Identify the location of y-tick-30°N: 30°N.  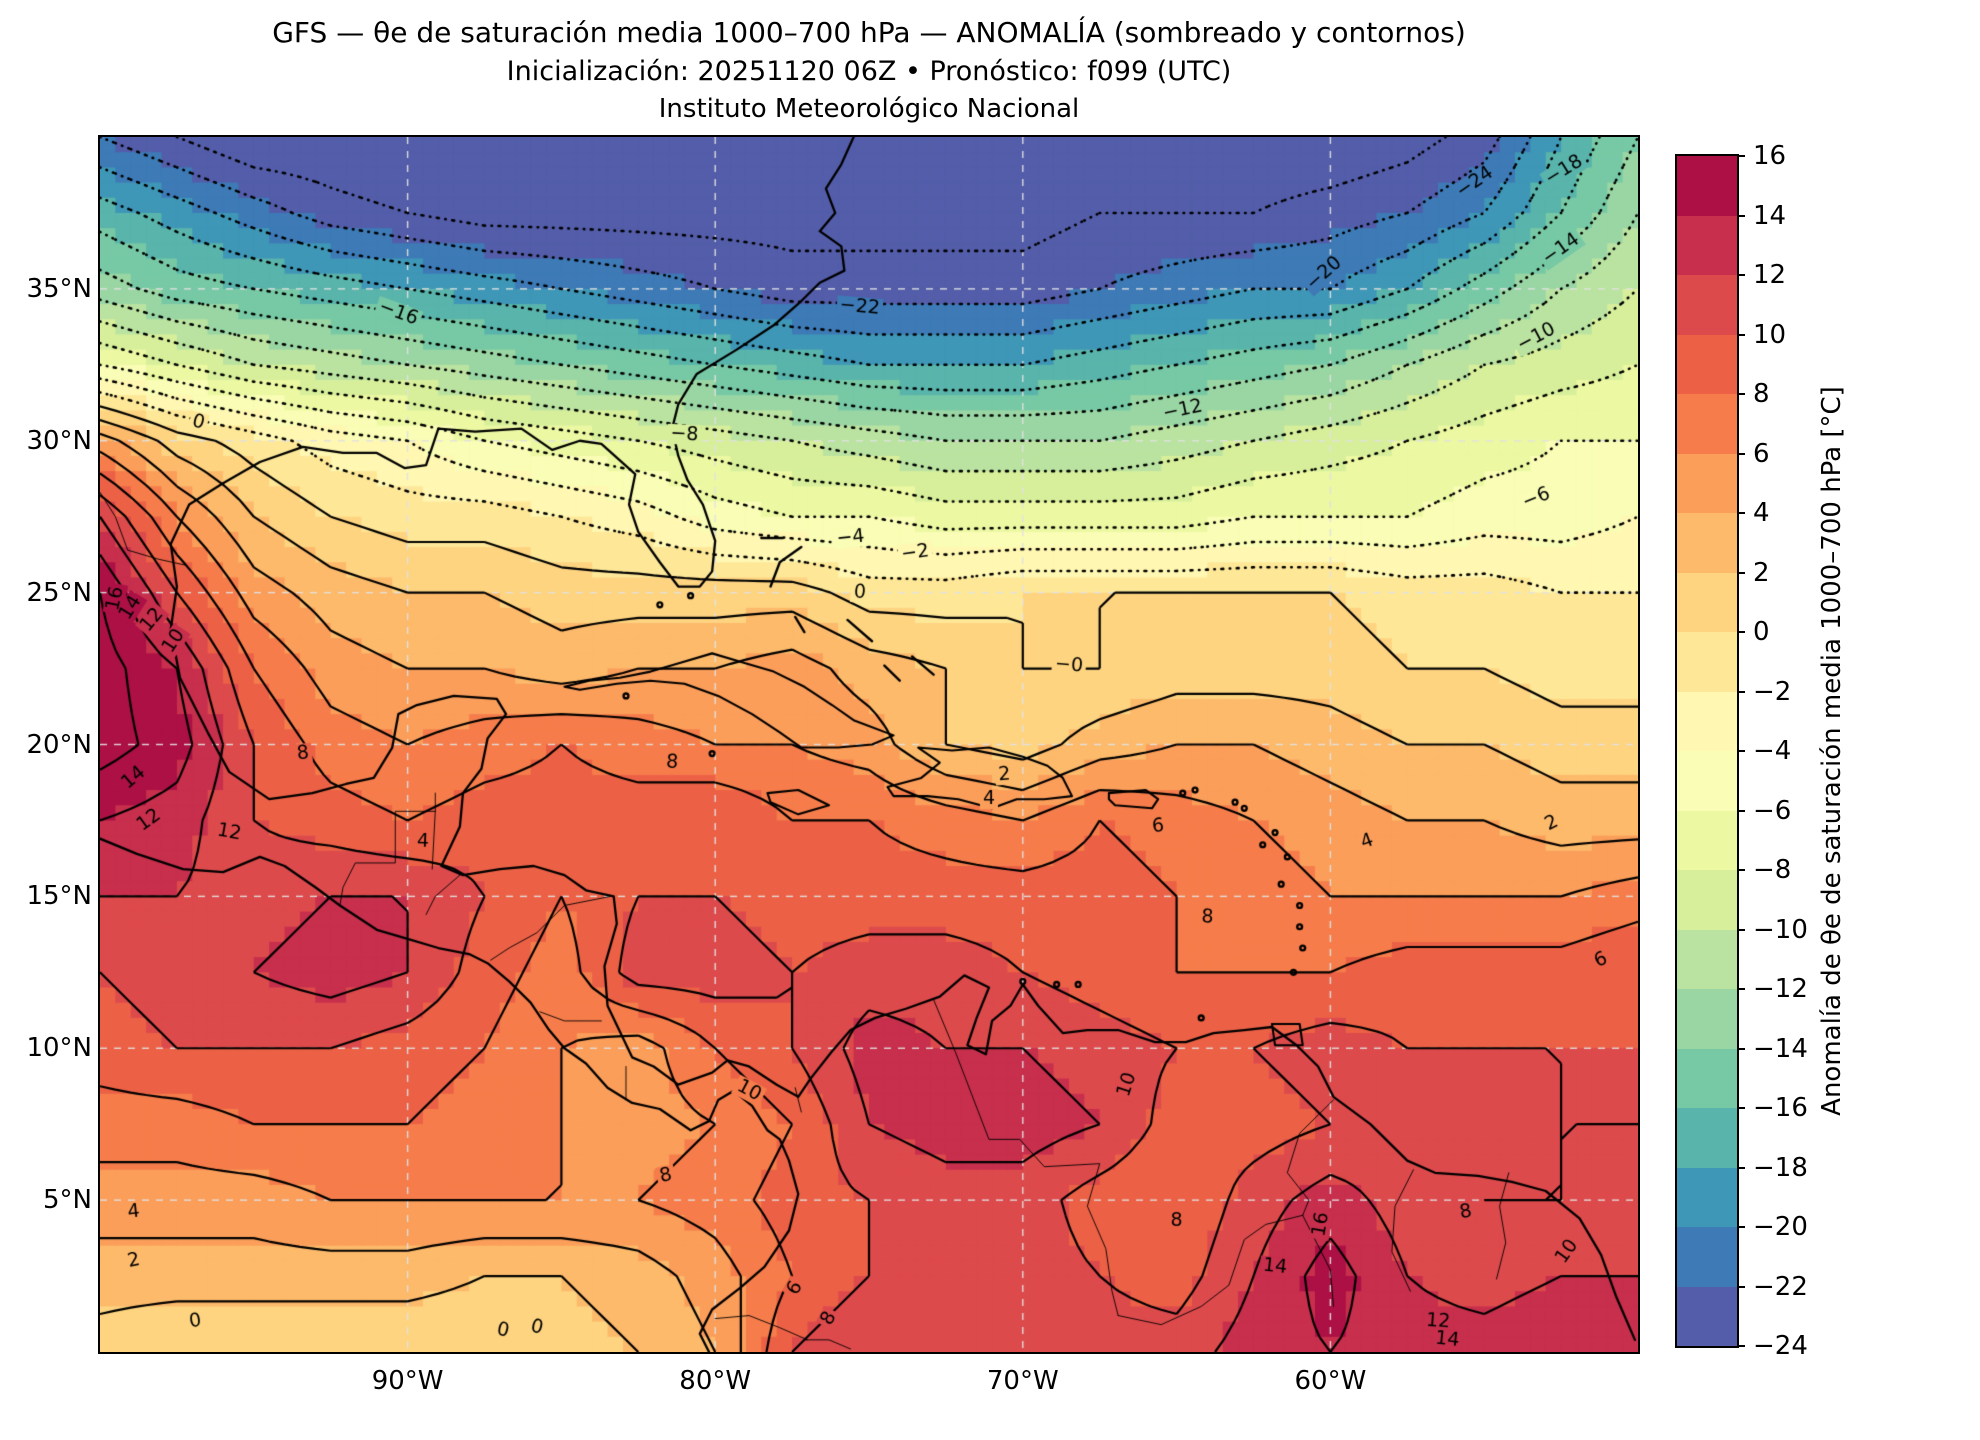
(59, 440).